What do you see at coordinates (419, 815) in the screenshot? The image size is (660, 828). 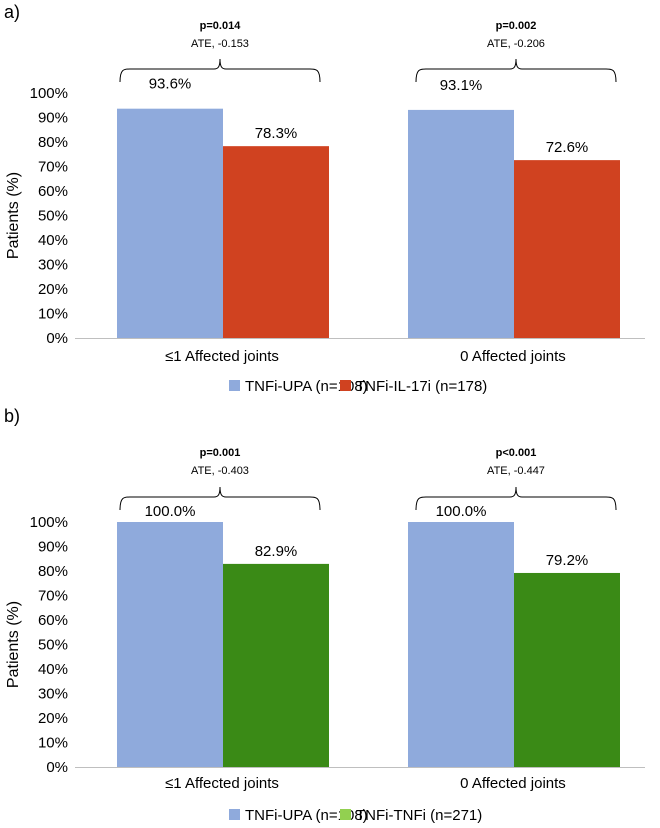 I see `legend-label: TNFi-TNFi (n=271)` at bounding box center [419, 815].